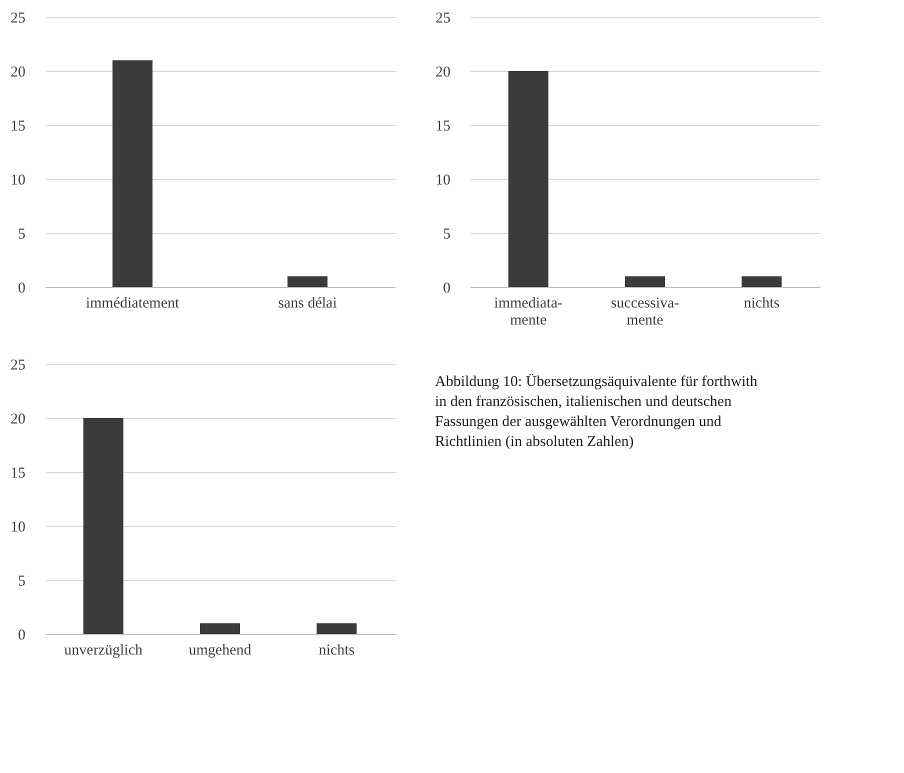 This screenshot has height=773, width=904. What do you see at coordinates (528, 312) in the screenshot?
I see `x-tick-label: immediata- mente` at bounding box center [528, 312].